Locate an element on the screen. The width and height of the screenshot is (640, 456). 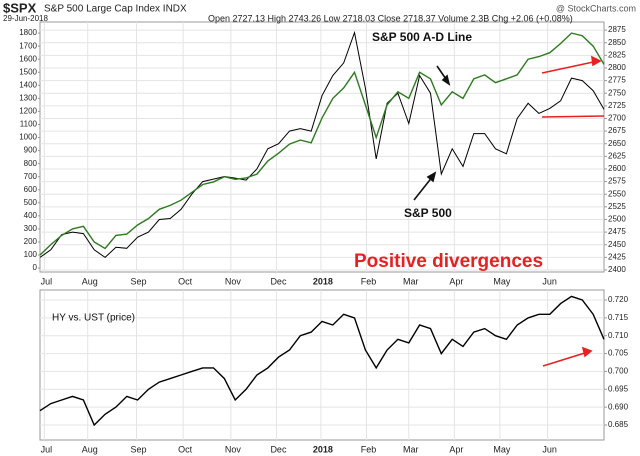
y2-tick-label: 0.700 is located at coordinates (618, 371).